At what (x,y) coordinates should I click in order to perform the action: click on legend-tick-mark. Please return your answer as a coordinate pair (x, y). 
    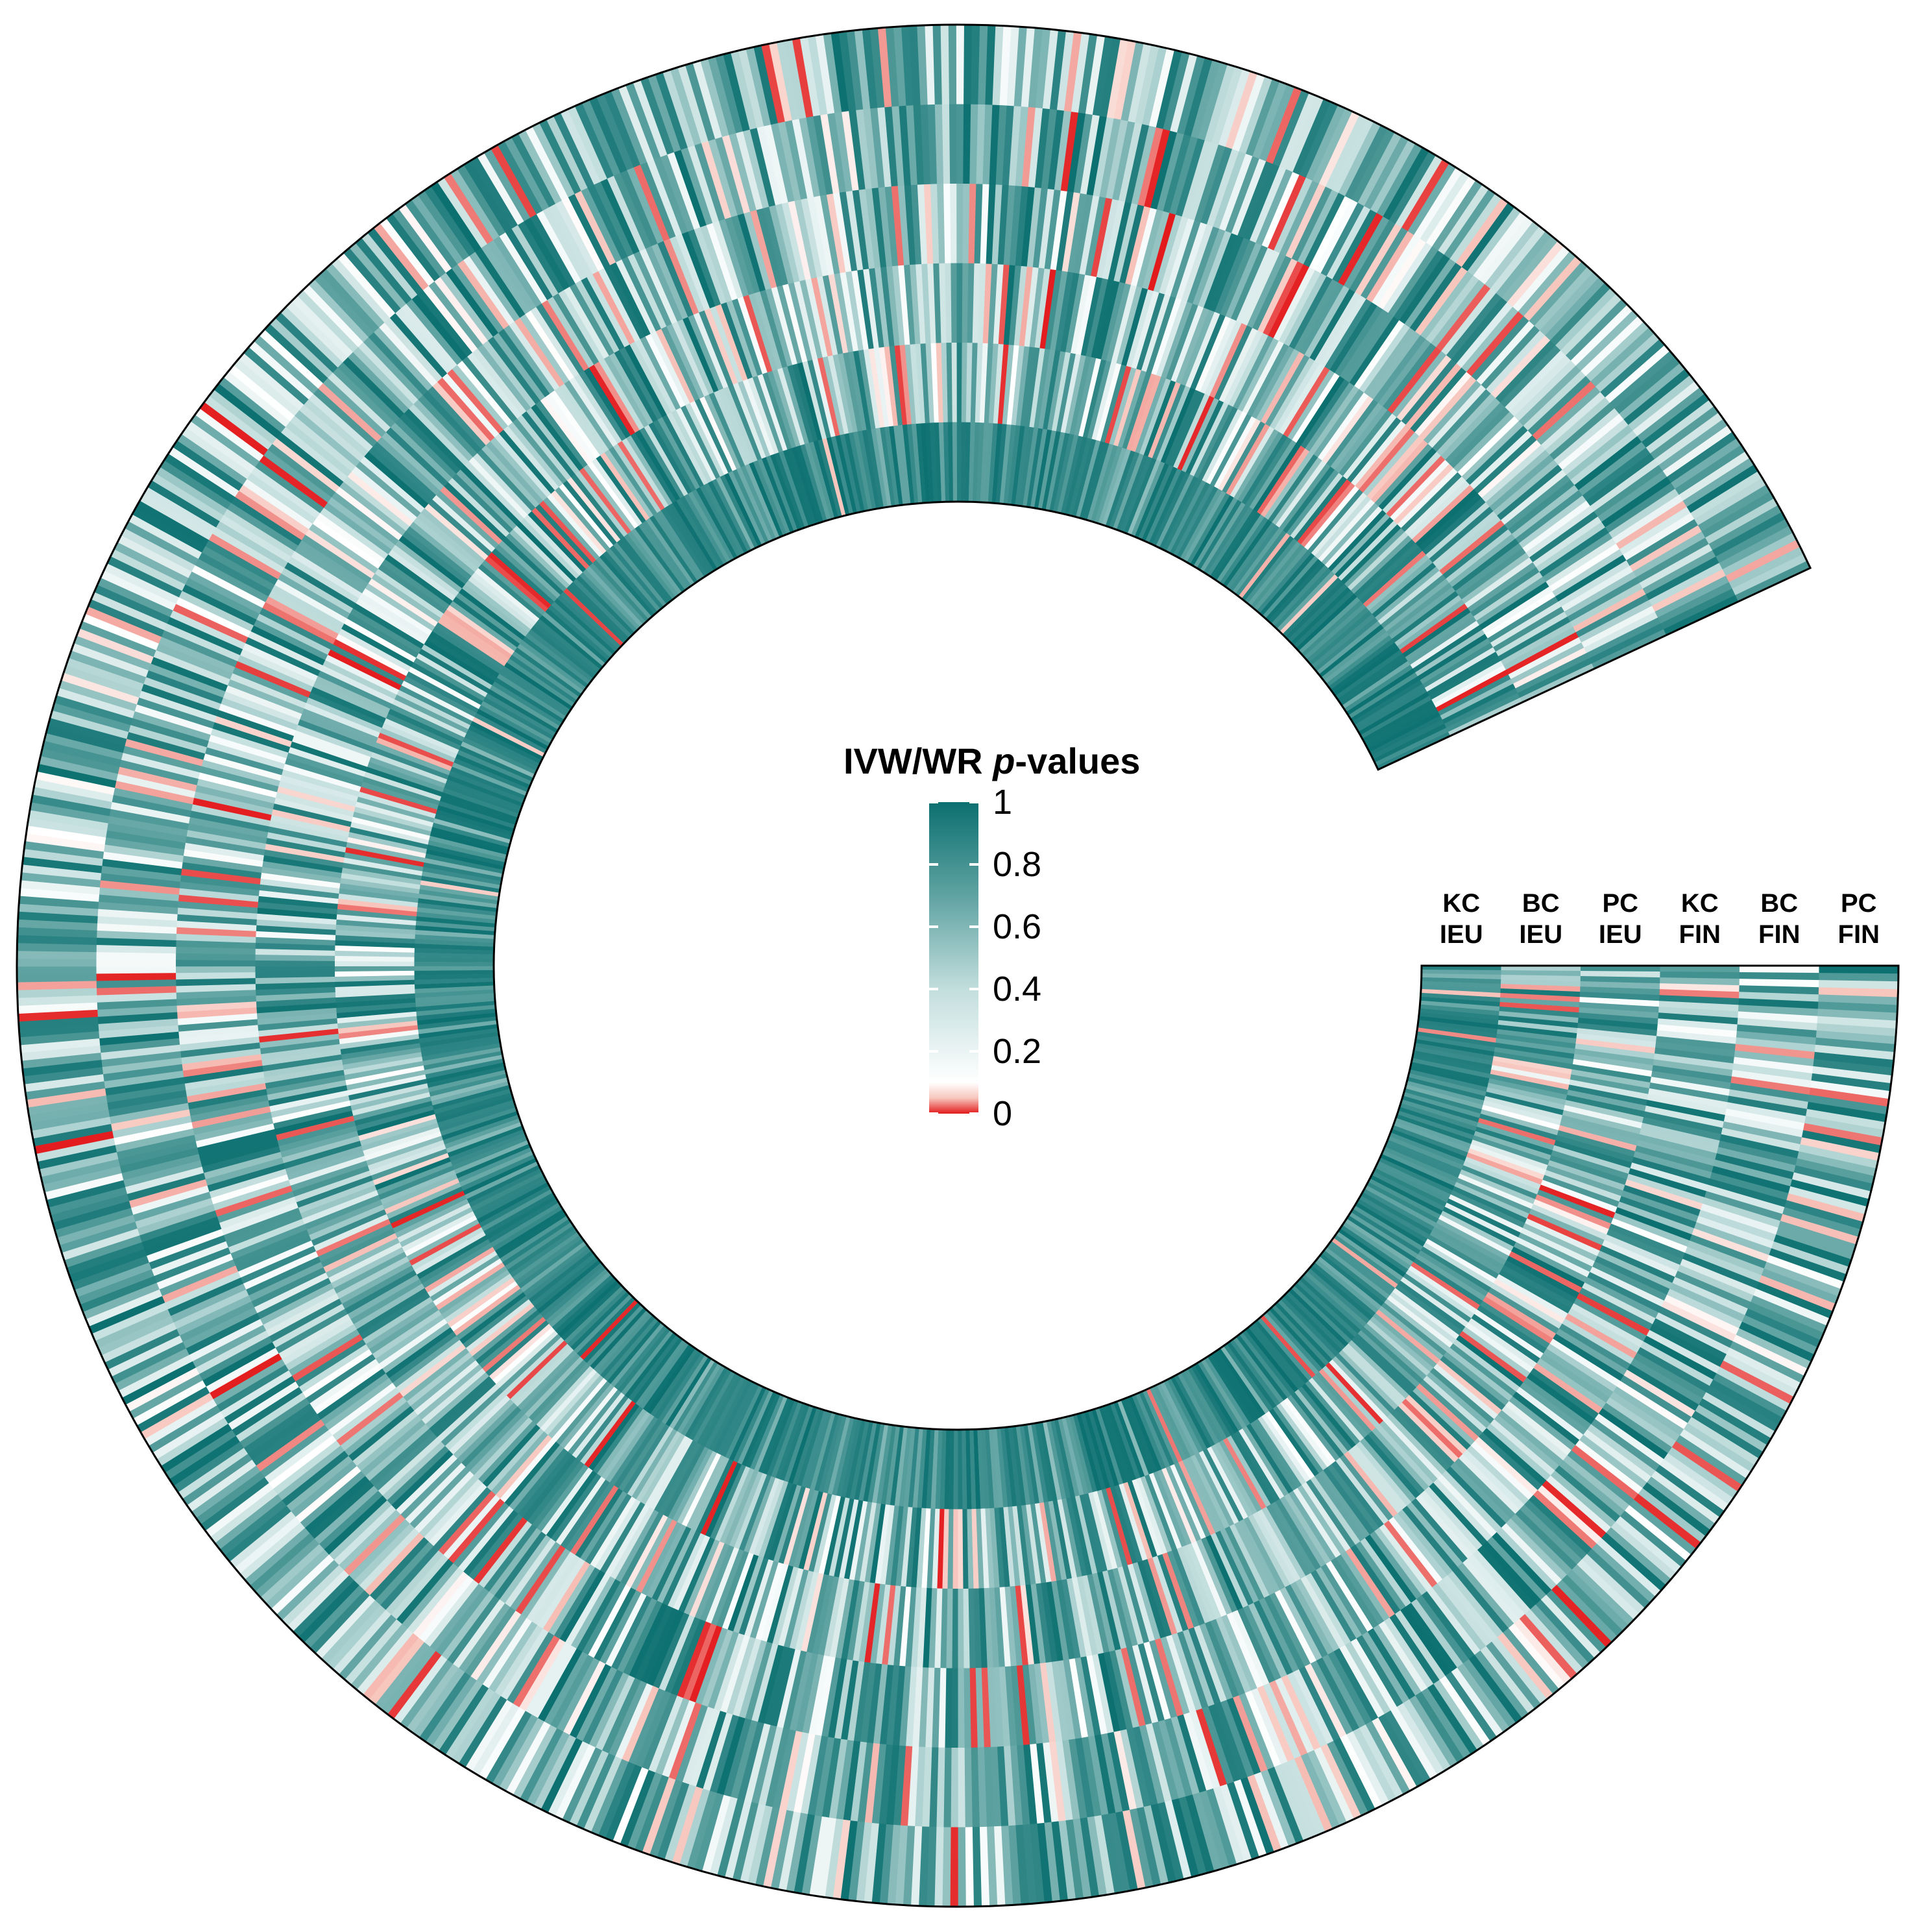
    Looking at the image, I should click on (933, 989).